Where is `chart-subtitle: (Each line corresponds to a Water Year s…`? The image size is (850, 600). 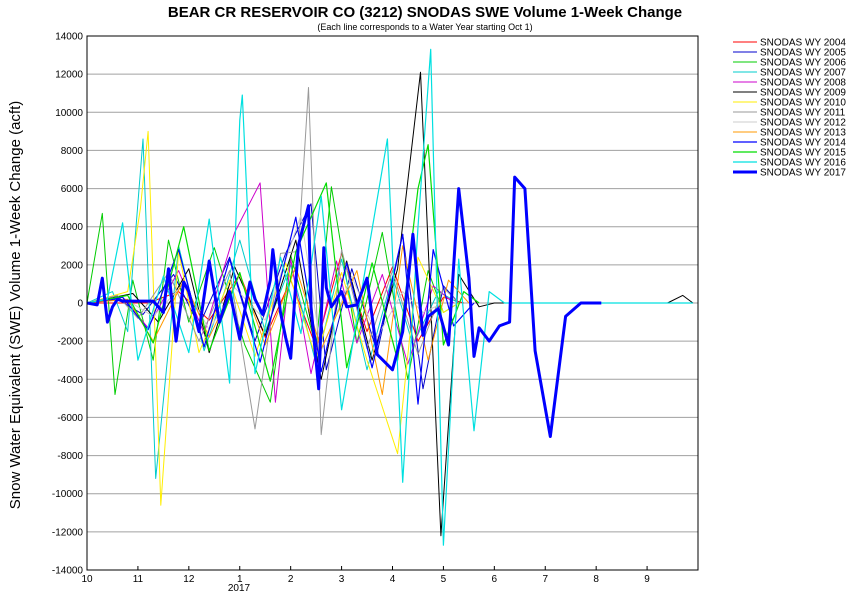
chart-subtitle: (Each line corresponds to a Water Year s… is located at coordinates (424, 27).